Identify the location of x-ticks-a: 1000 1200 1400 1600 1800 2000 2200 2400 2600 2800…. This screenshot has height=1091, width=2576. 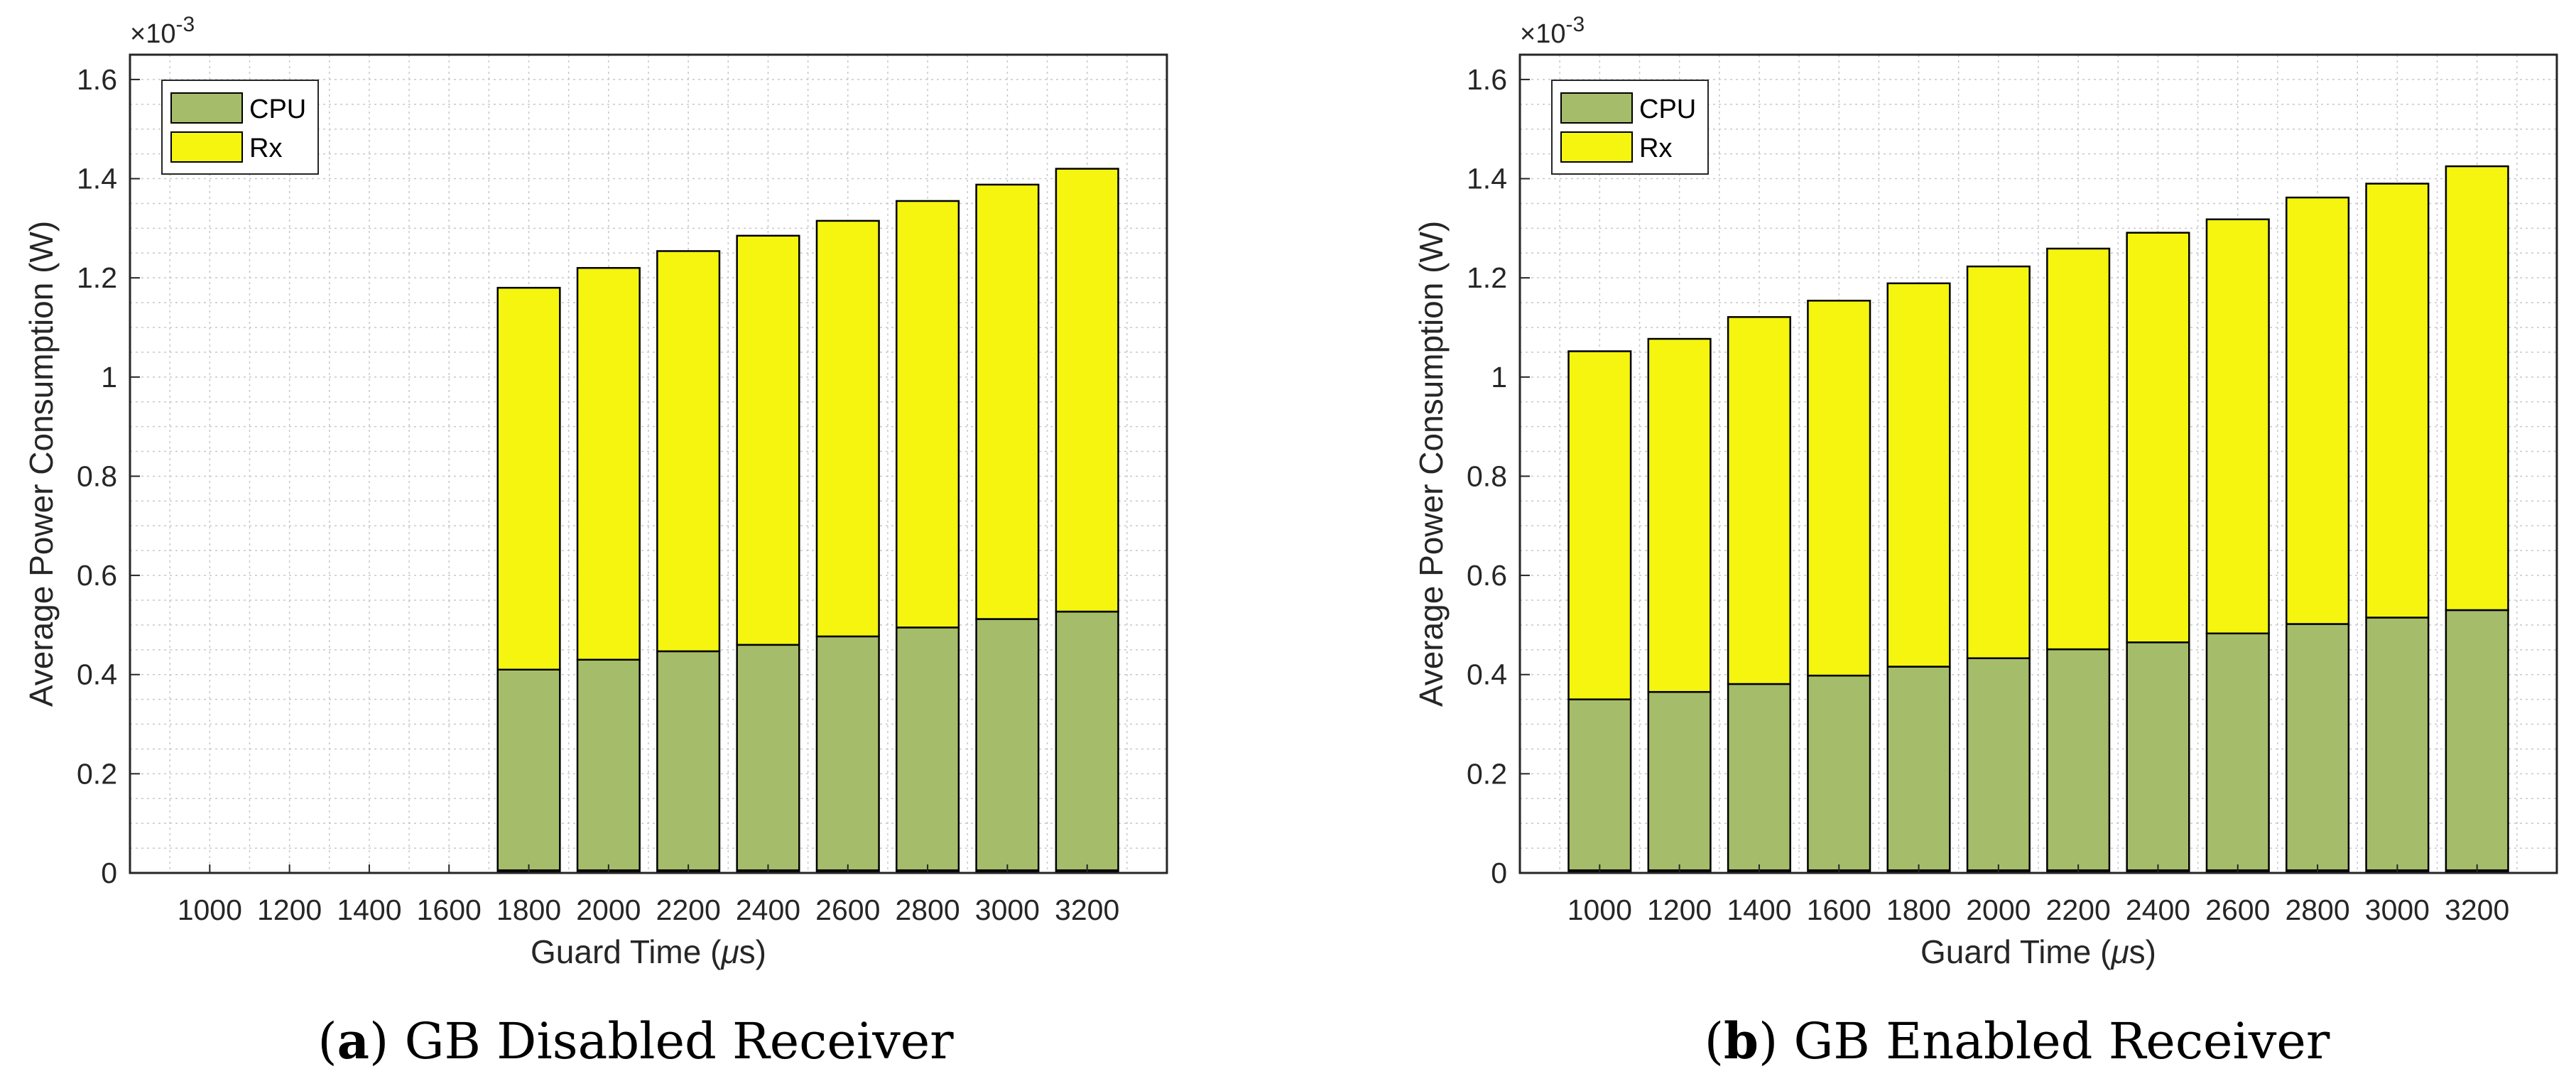
(648, 895).